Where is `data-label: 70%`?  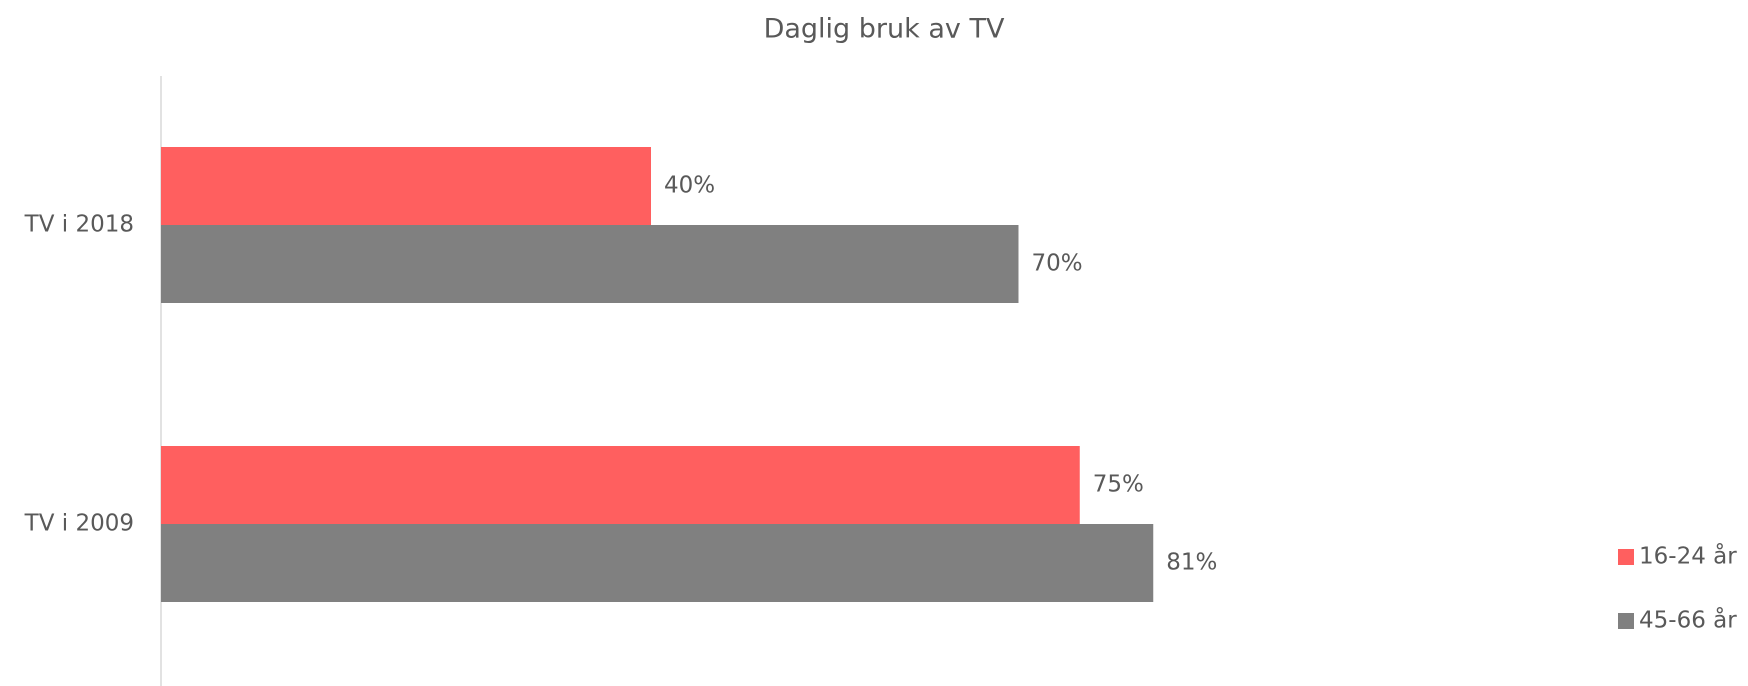
data-label: 70% is located at coordinates (1057, 264).